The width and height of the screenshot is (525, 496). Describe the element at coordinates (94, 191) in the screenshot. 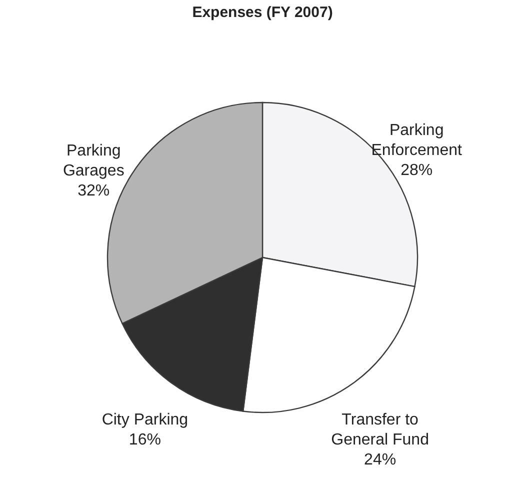

I see `data-label: 32%` at that location.